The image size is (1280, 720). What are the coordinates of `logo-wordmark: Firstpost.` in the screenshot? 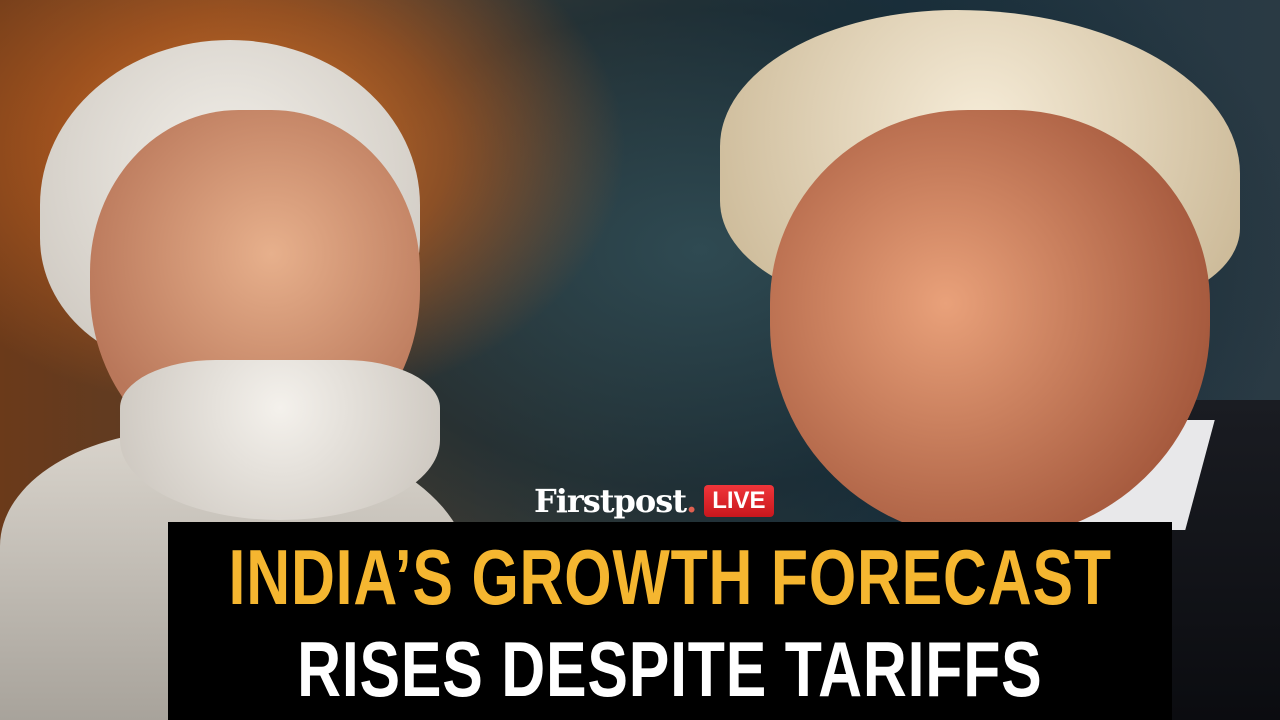 It's located at (615, 501).